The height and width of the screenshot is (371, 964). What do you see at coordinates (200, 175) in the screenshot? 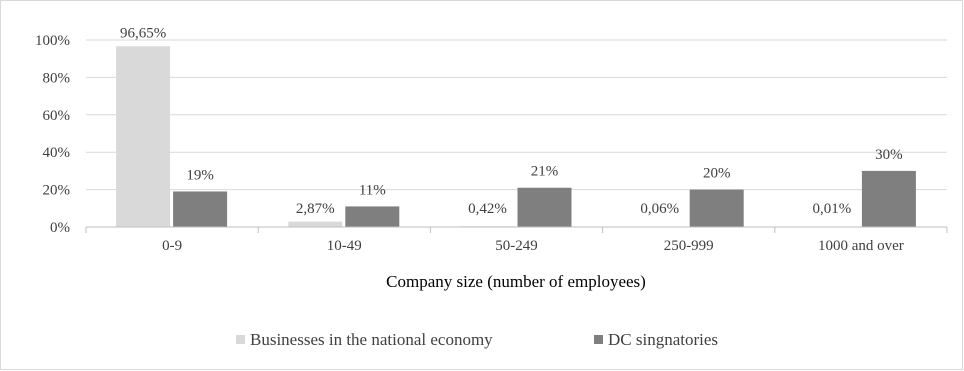
I see `data-label: 19%` at bounding box center [200, 175].